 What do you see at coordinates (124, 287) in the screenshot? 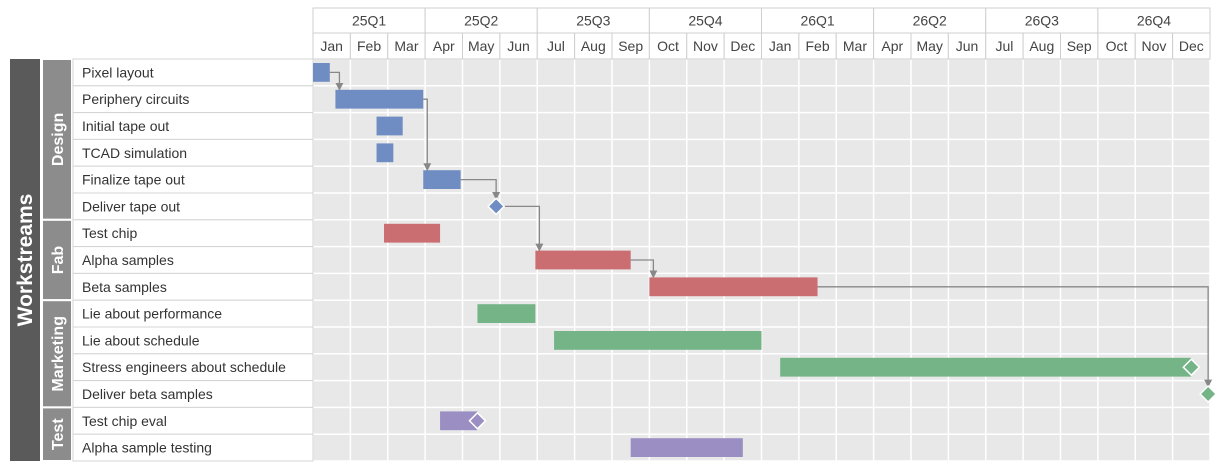
I see `task-label: Beta samples` at bounding box center [124, 287].